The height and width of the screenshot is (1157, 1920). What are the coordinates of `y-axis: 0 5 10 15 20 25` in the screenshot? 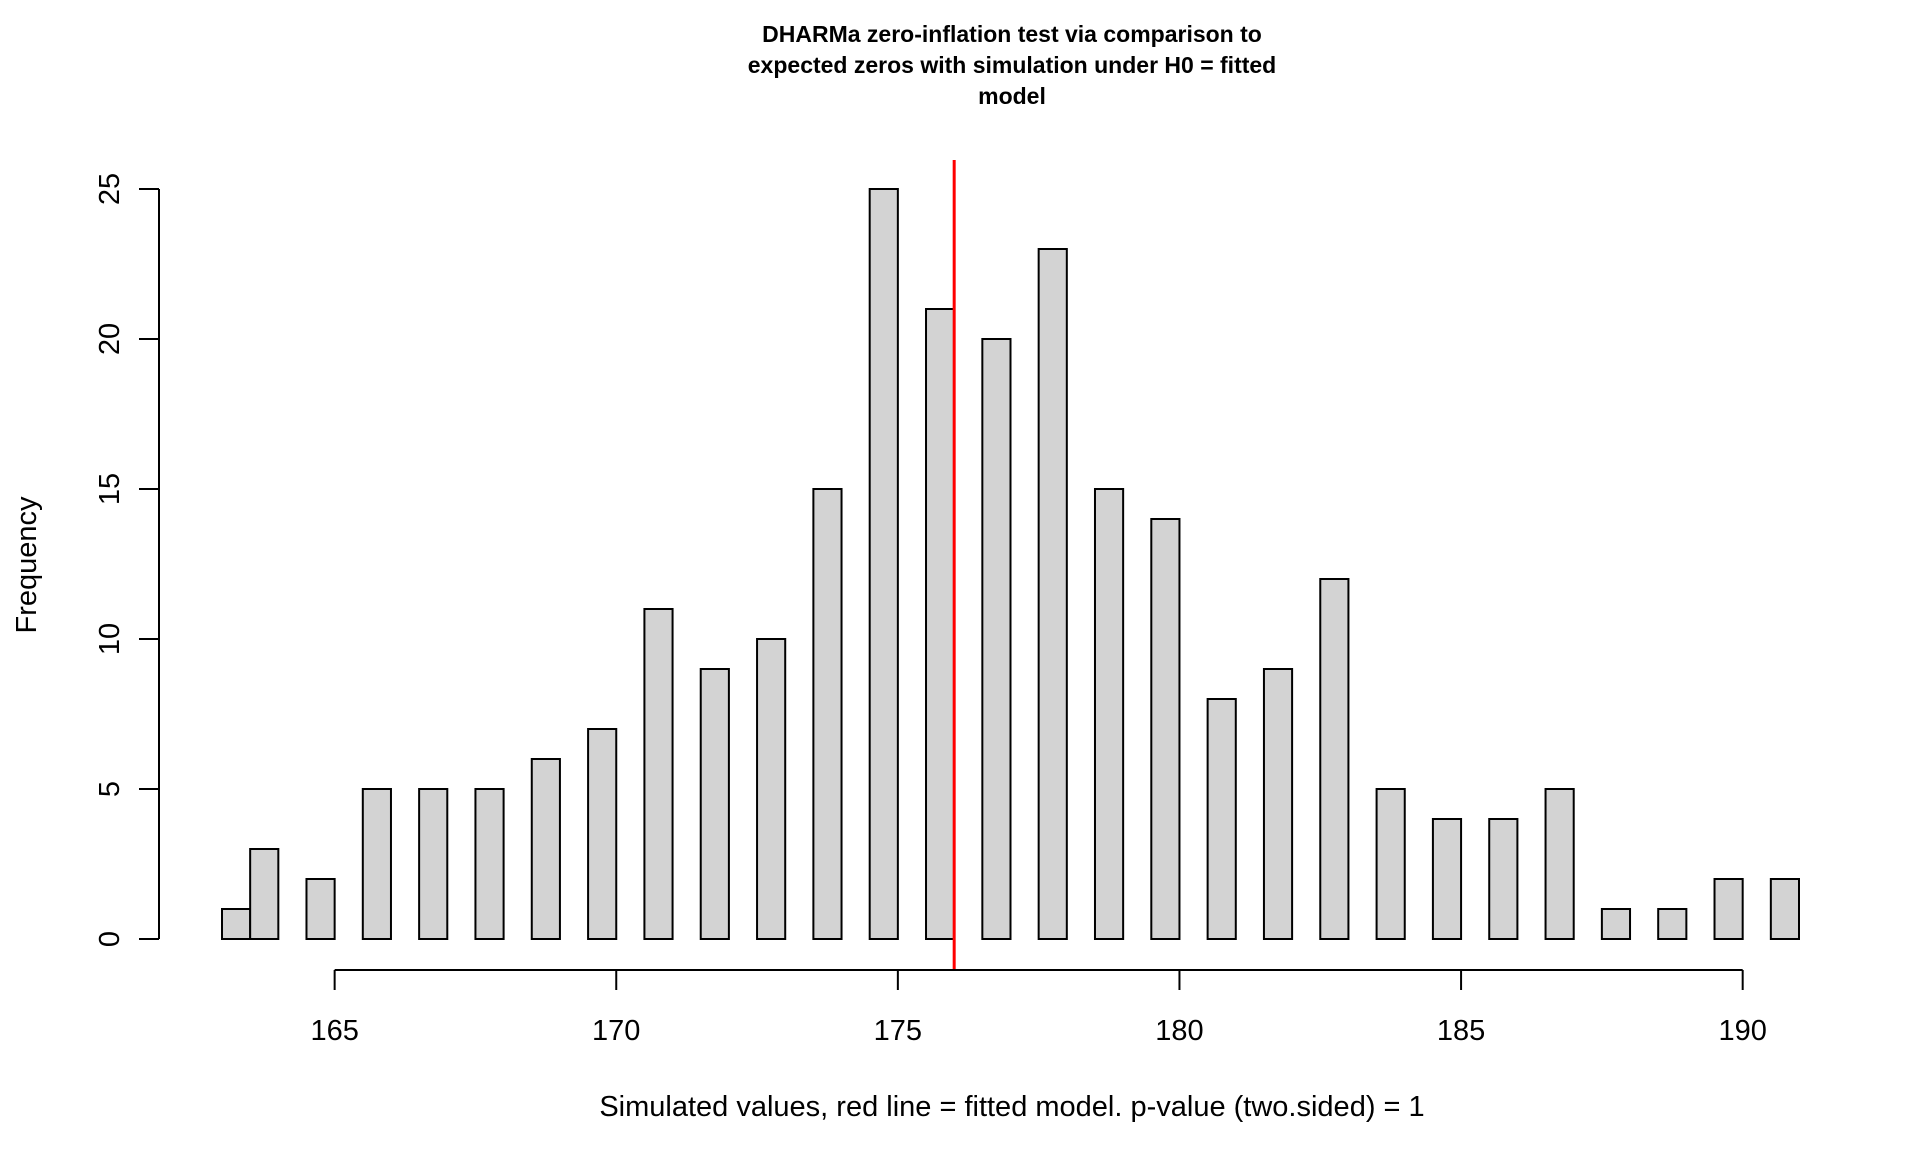 It's located at (127, 560).